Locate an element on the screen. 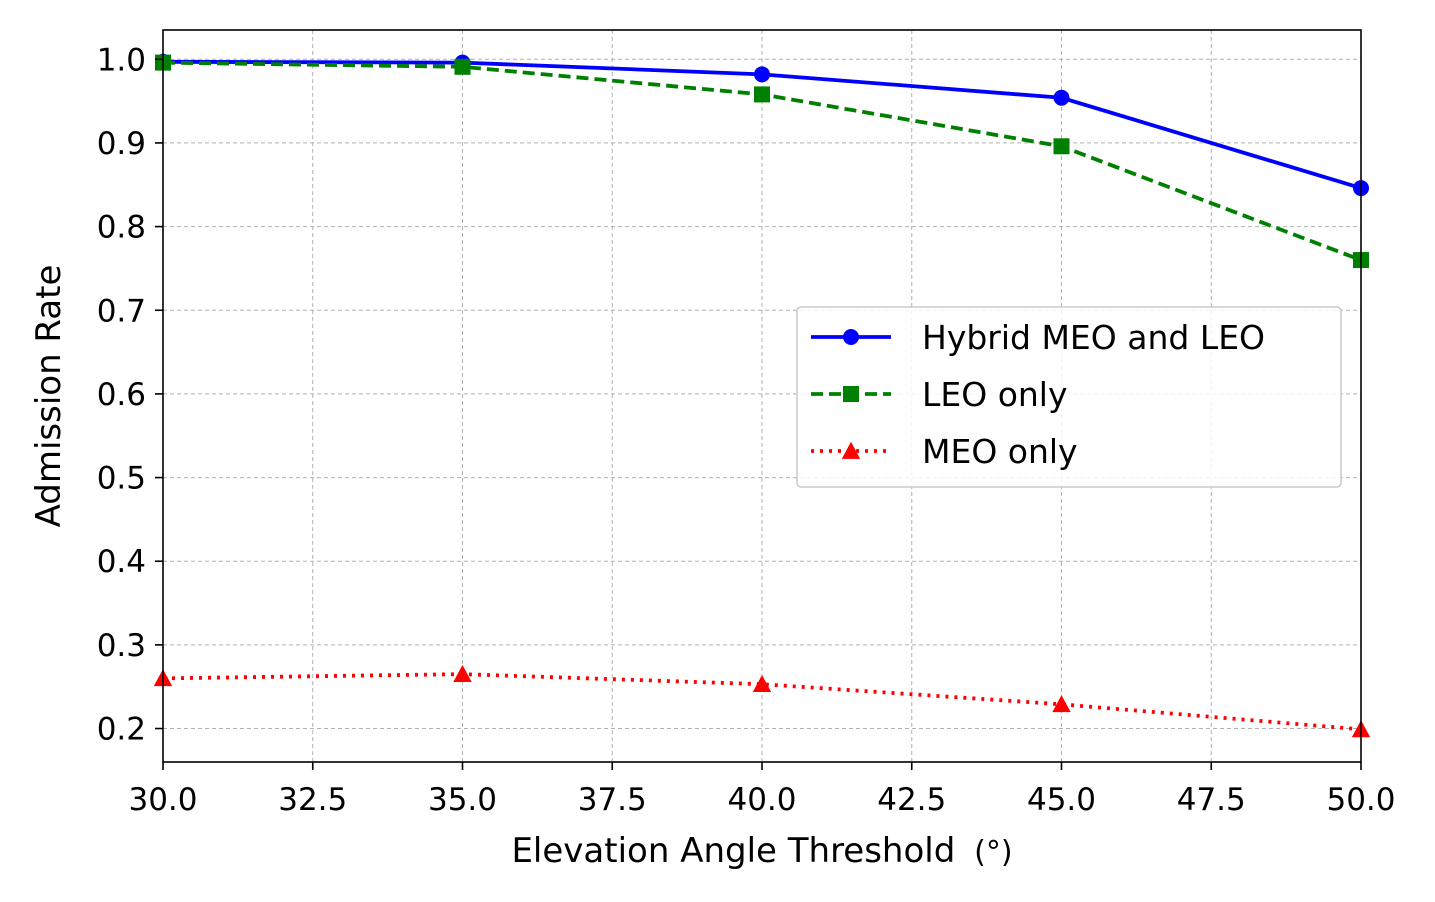 The height and width of the screenshot is (902, 1435). y-tick-label: 0.5 is located at coordinates (121, 479).